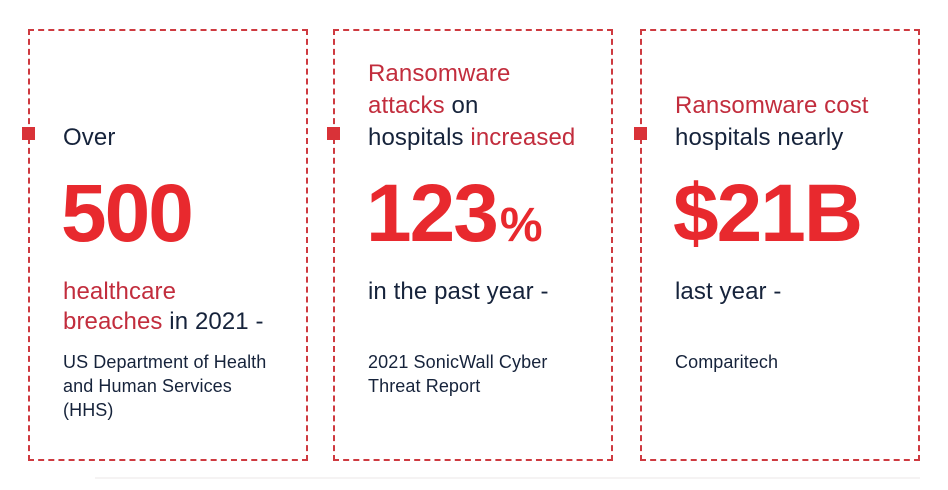  I want to click on source-line: US Department of Health, so click(165, 362).